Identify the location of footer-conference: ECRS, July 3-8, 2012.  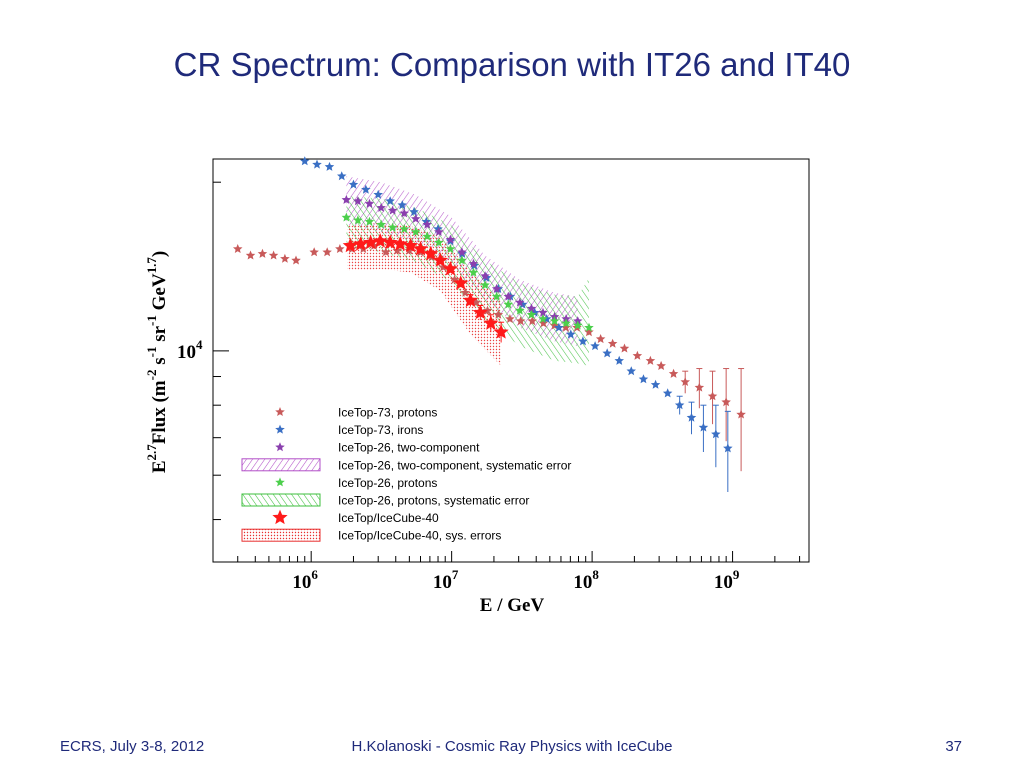
(132, 746).